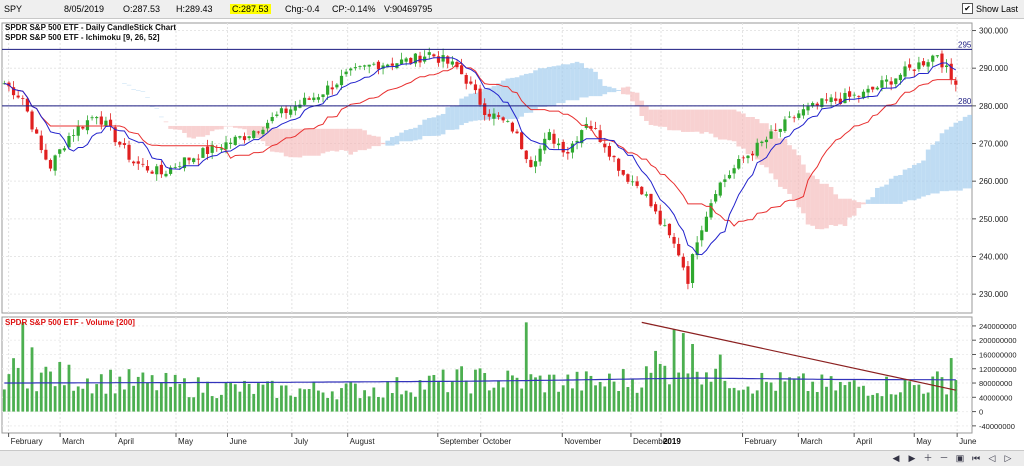 This screenshot has width=1024, height=466. What do you see at coordinates (896, 458) in the screenshot?
I see `scroll-left-icon: ◀` at bounding box center [896, 458].